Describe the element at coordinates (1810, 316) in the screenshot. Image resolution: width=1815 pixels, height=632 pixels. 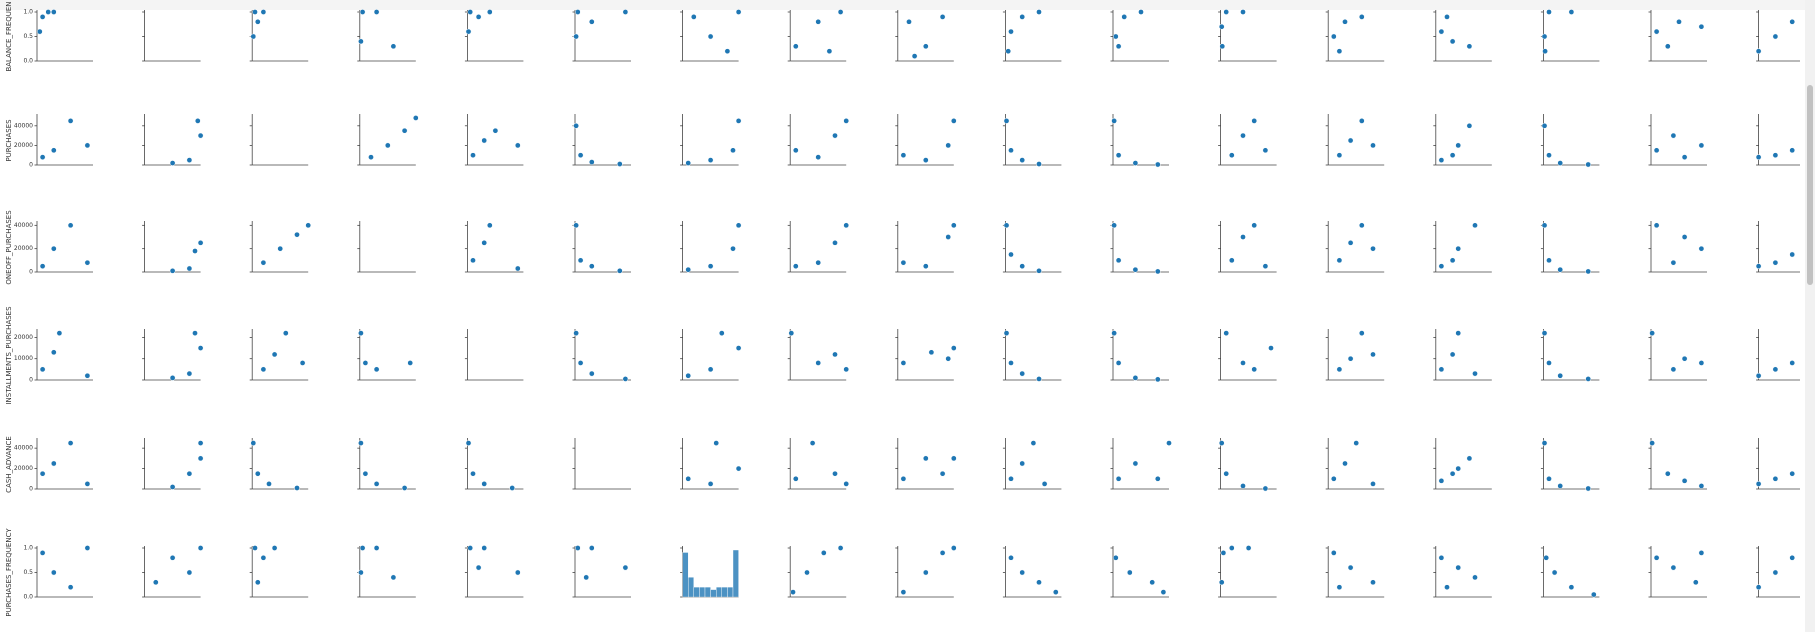
I see `scrollbar` at that location.